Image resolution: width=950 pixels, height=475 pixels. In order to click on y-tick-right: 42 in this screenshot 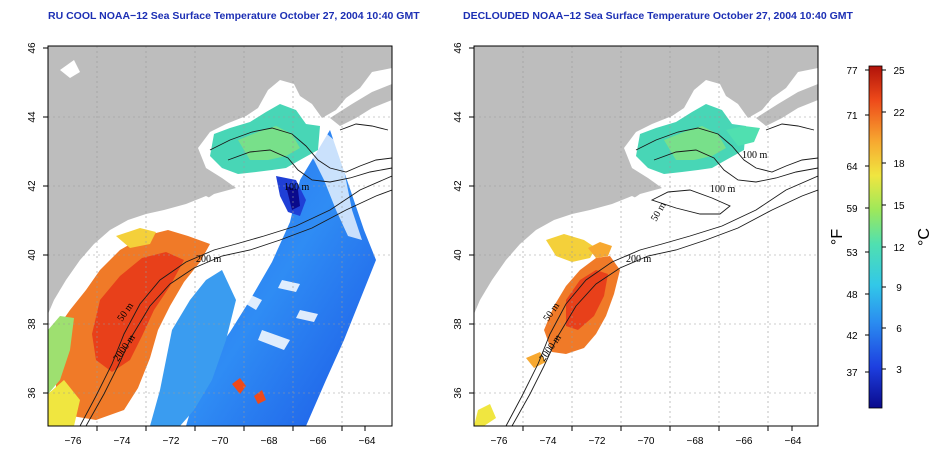, I will do `click(458, 186)`.